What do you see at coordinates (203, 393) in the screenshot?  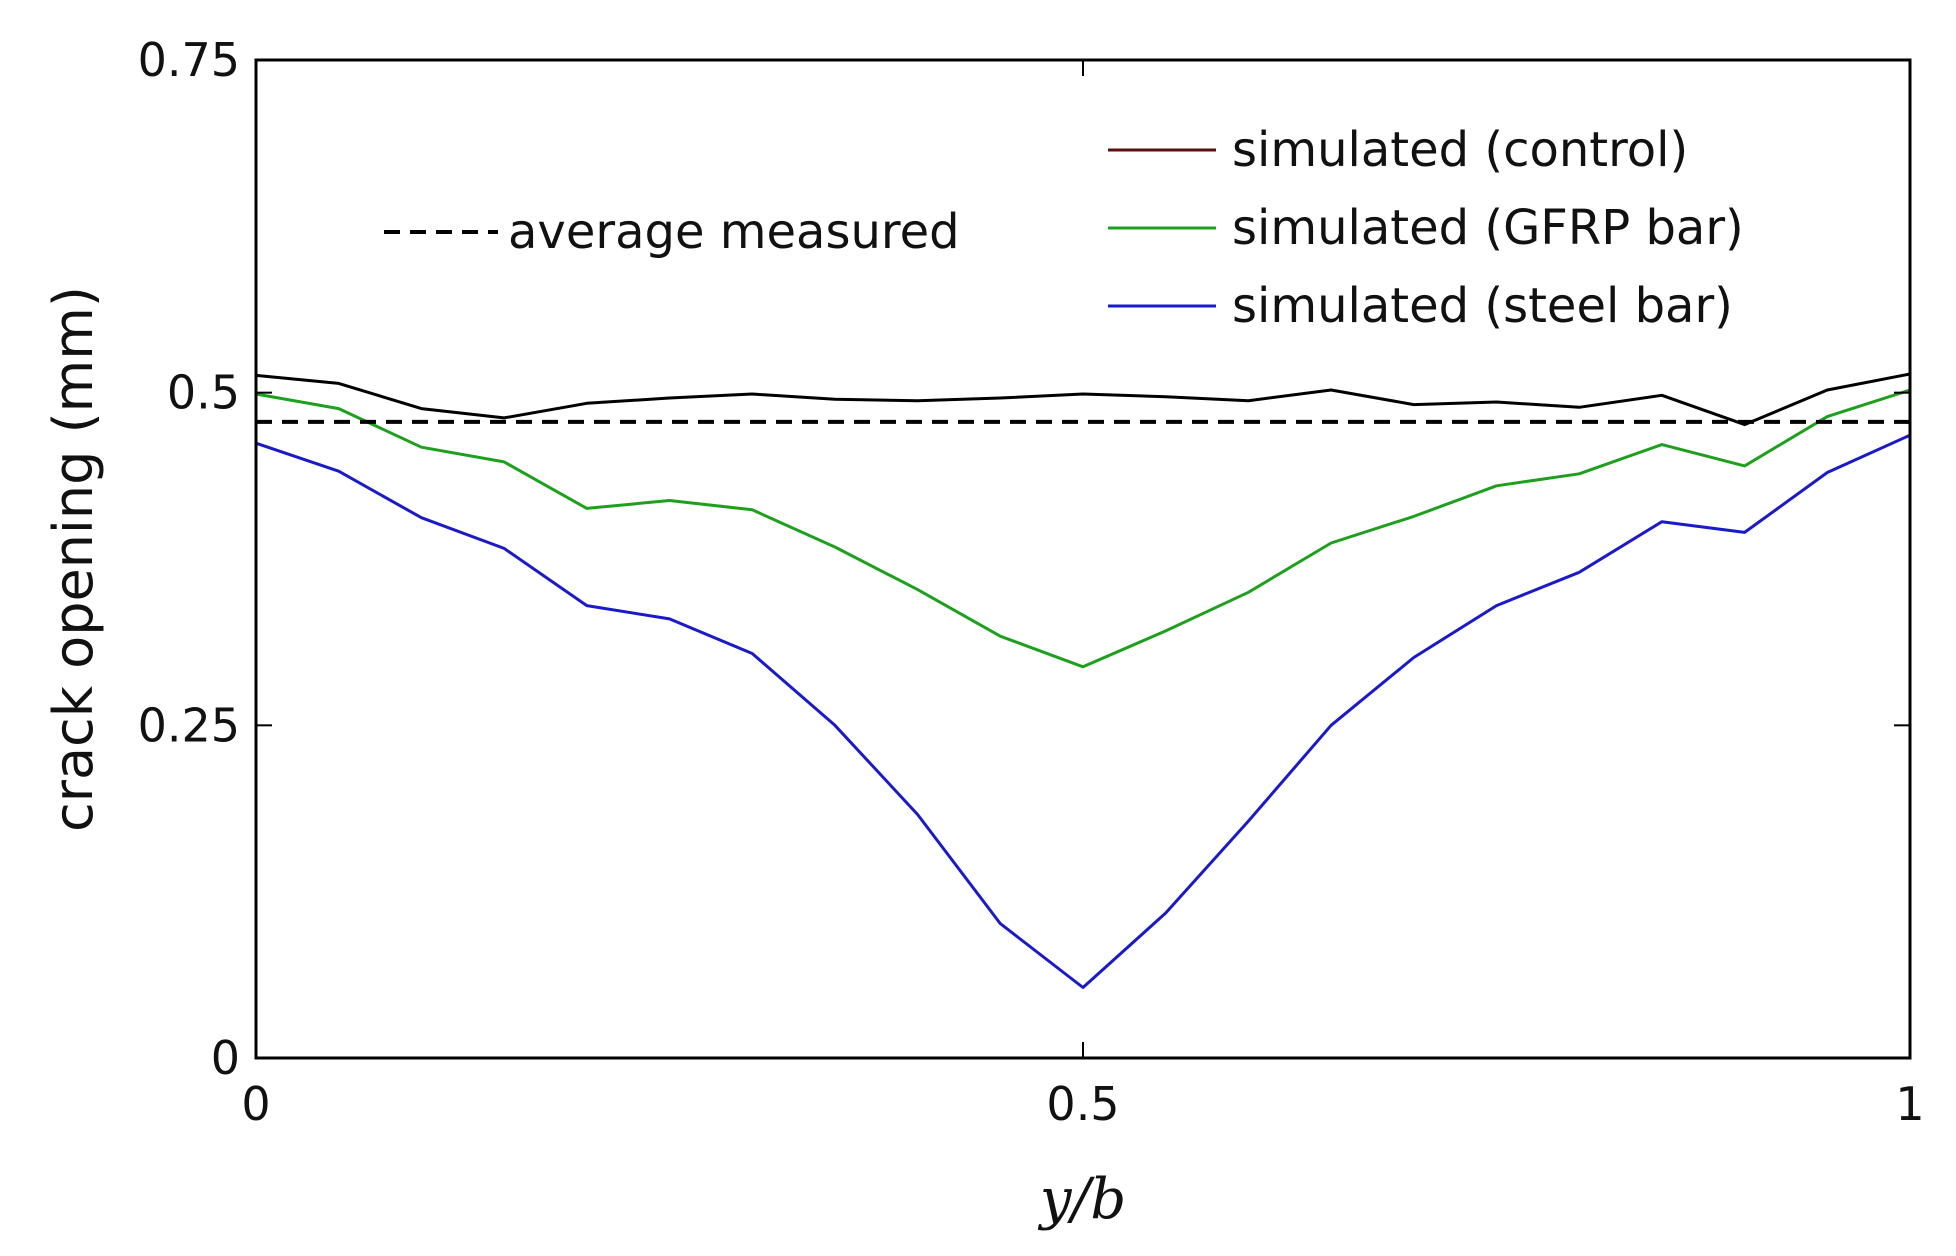 I see `y-tick-label: 0.5` at bounding box center [203, 393].